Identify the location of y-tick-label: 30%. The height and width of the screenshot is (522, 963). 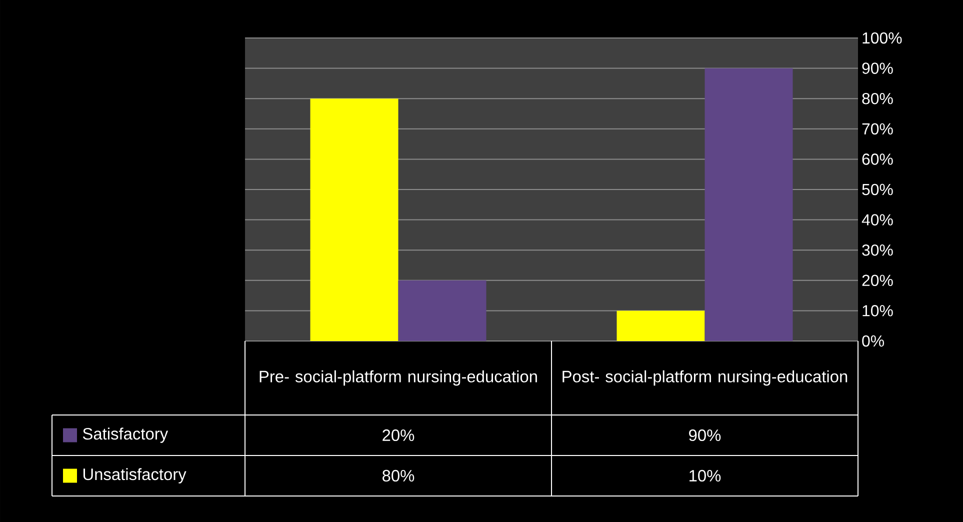
(877, 250).